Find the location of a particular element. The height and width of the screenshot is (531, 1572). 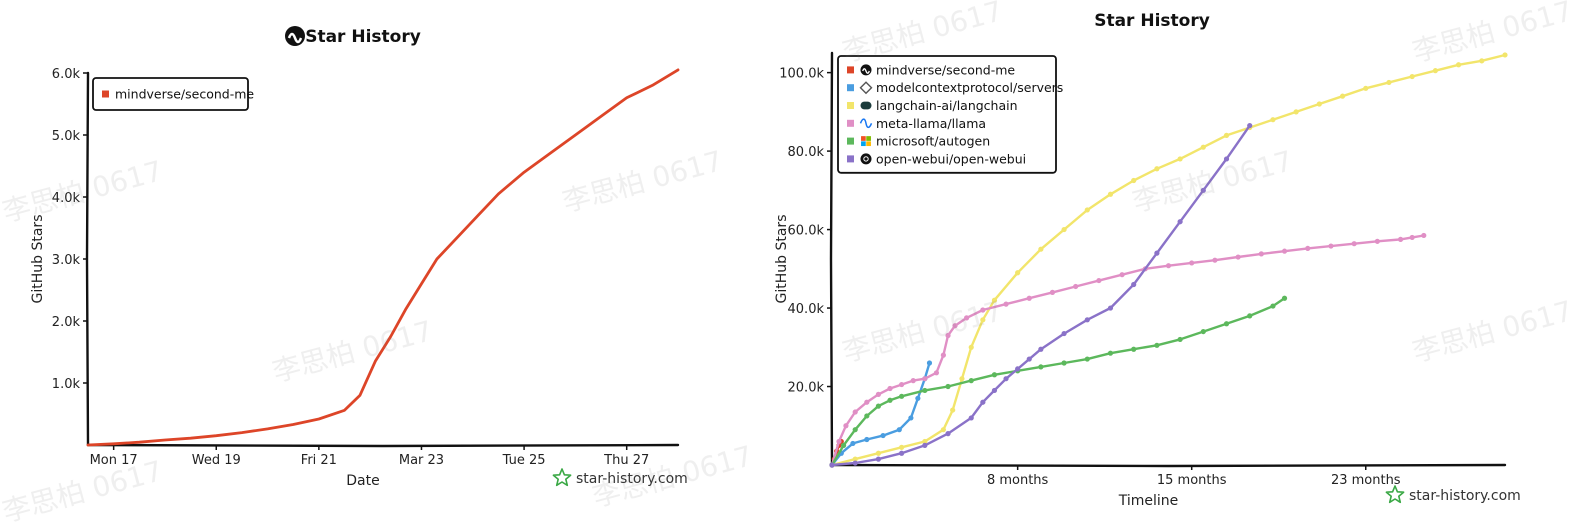

legend-entry: mindverse/second-me is located at coordinates (945, 69).